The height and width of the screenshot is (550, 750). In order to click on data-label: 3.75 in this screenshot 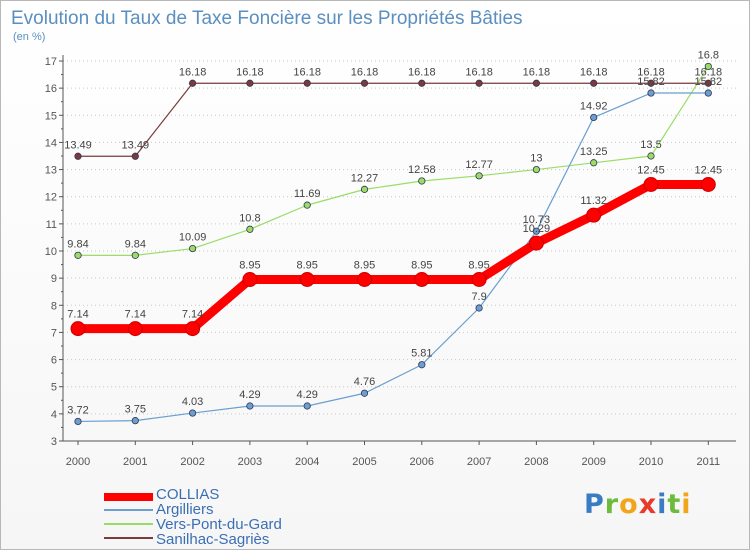, I will do `click(135, 410)`.